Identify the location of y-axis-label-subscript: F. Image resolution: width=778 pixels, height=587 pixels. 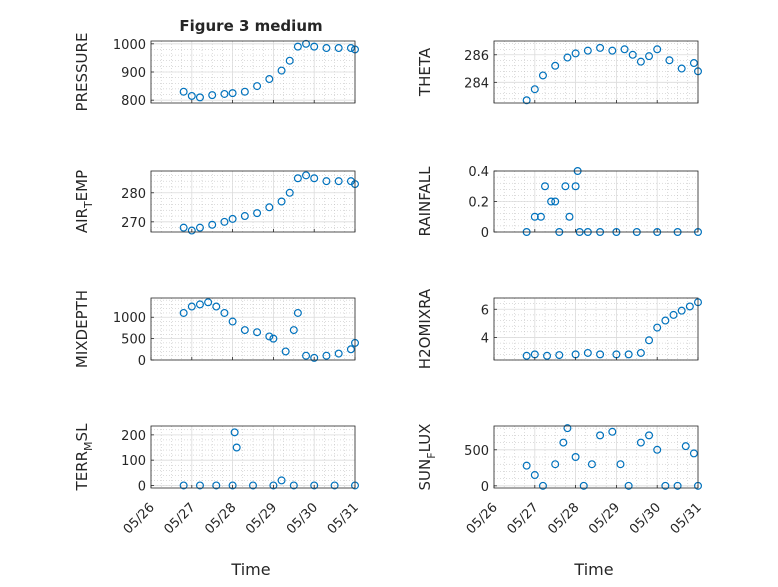
(431, 455).